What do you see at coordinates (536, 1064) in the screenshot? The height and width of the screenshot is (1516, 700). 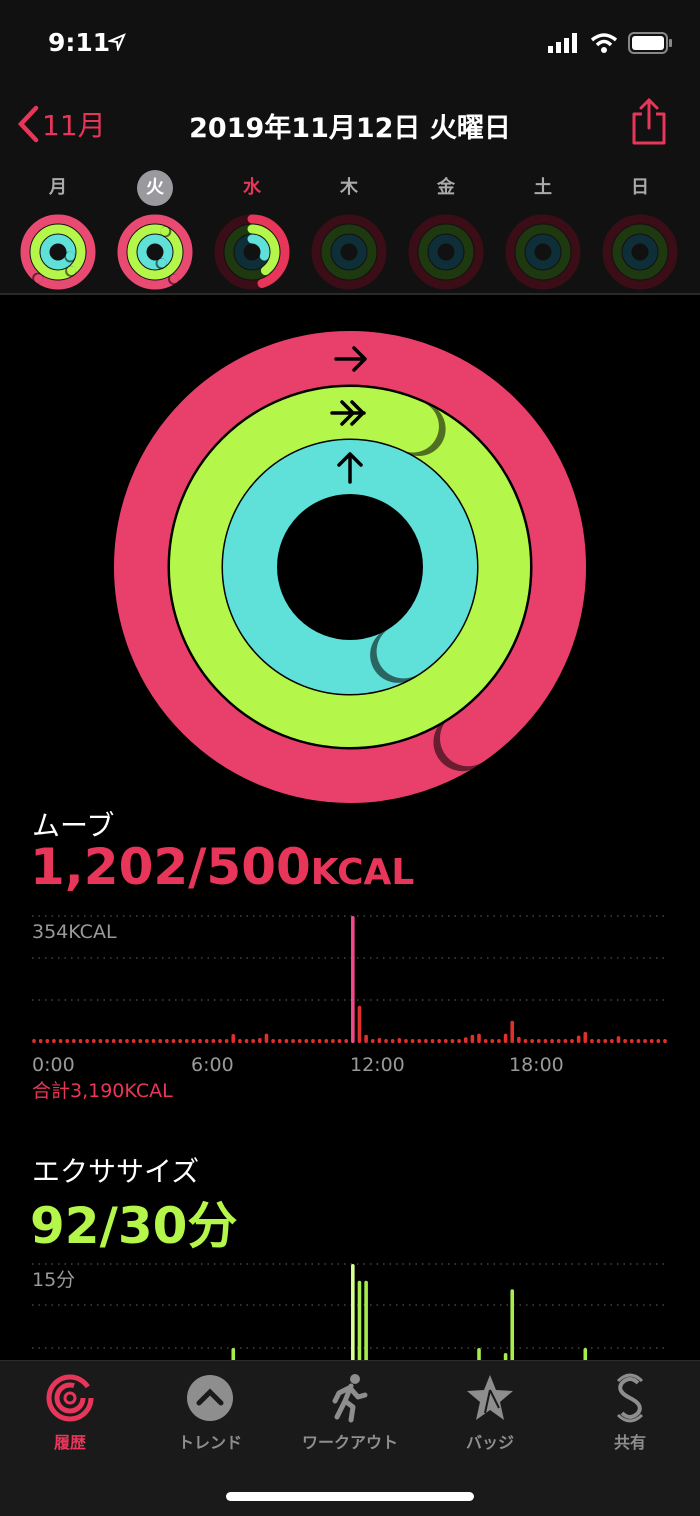 I see `x-tick-label: 18:00` at bounding box center [536, 1064].